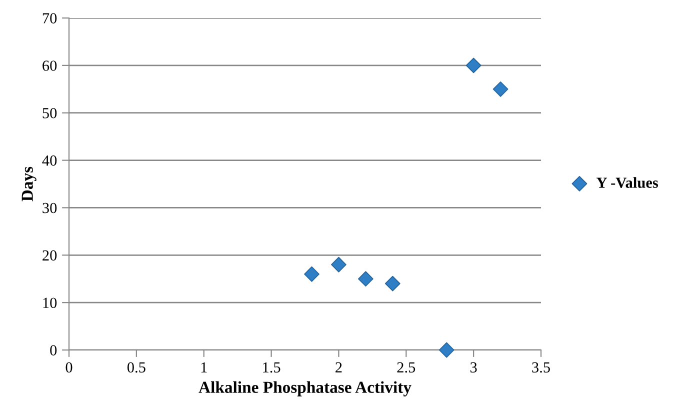  Describe the element at coordinates (49, 18) in the screenshot. I see `y-tick-label: 70` at that location.